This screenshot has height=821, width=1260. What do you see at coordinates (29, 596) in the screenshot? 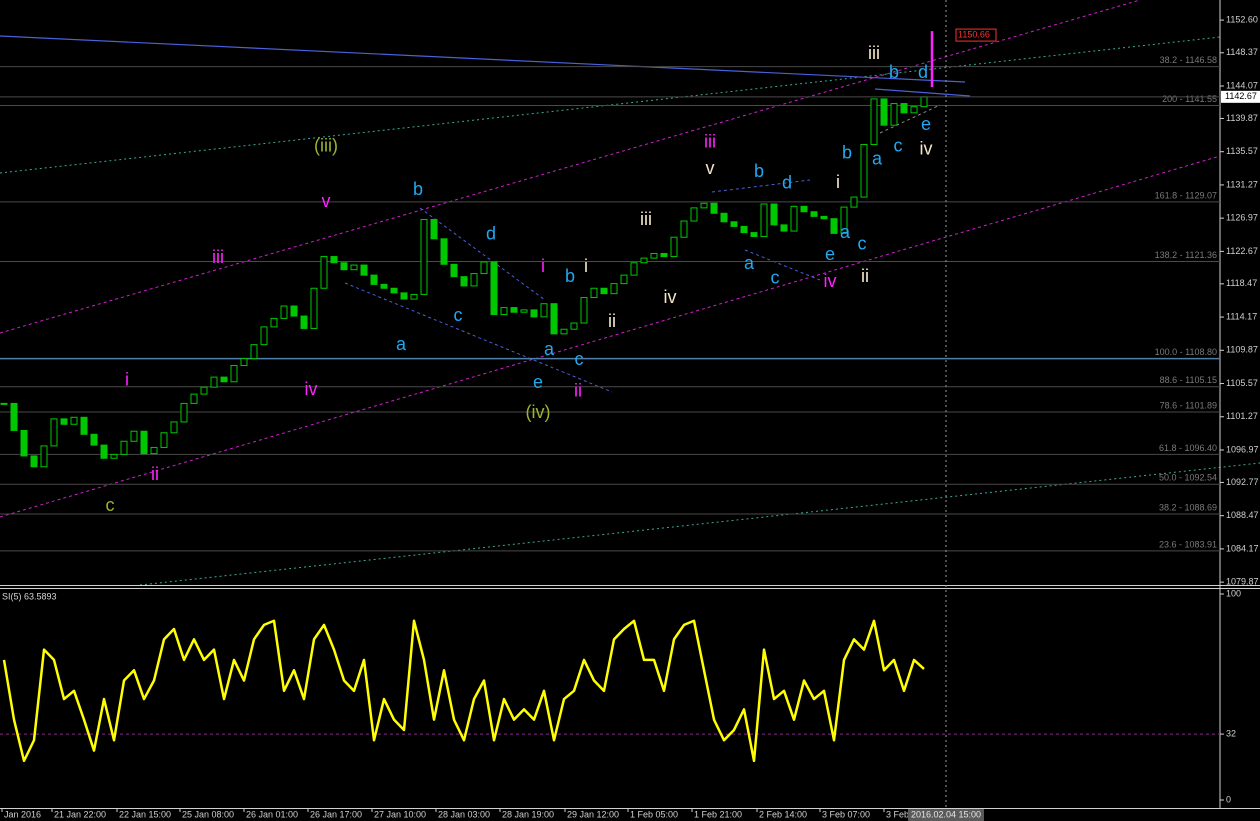
I see `indicator-title: SI(5) 63.5893` at bounding box center [29, 596].